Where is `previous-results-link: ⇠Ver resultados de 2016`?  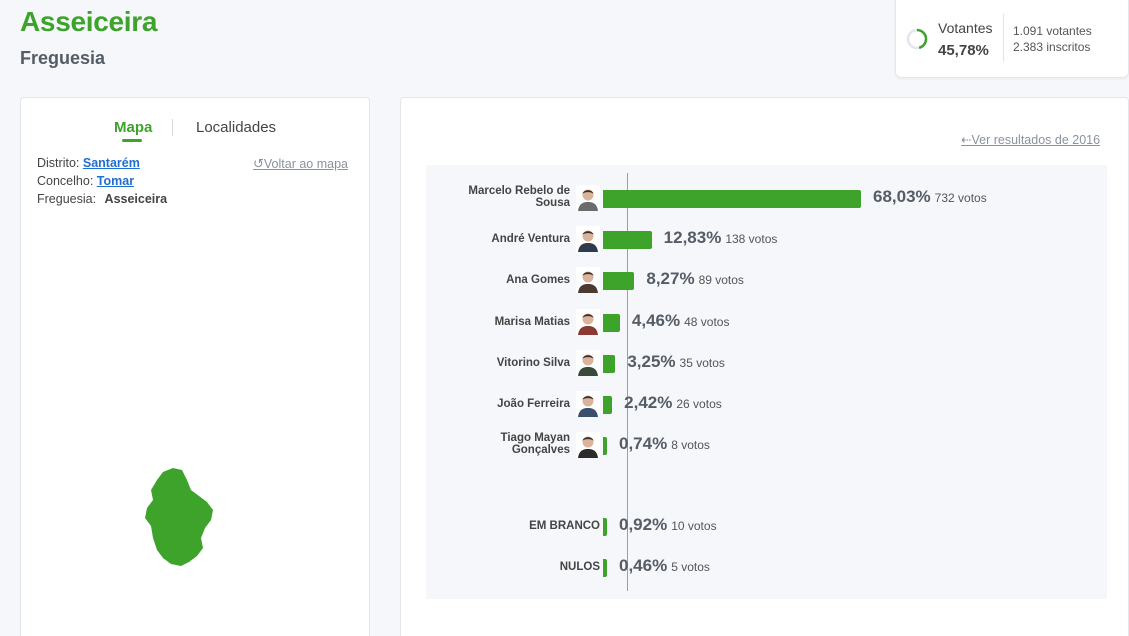
previous-results-link: ⇠Ver resultados de 2016 is located at coordinates (1030, 139).